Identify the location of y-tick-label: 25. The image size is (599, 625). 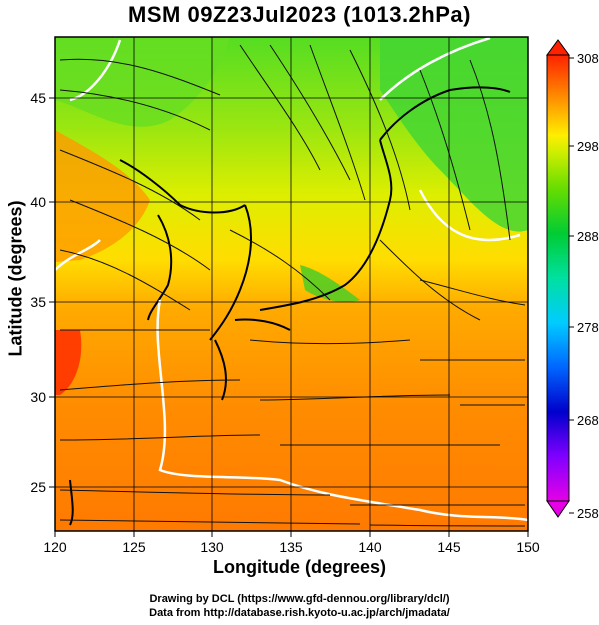
(38, 487).